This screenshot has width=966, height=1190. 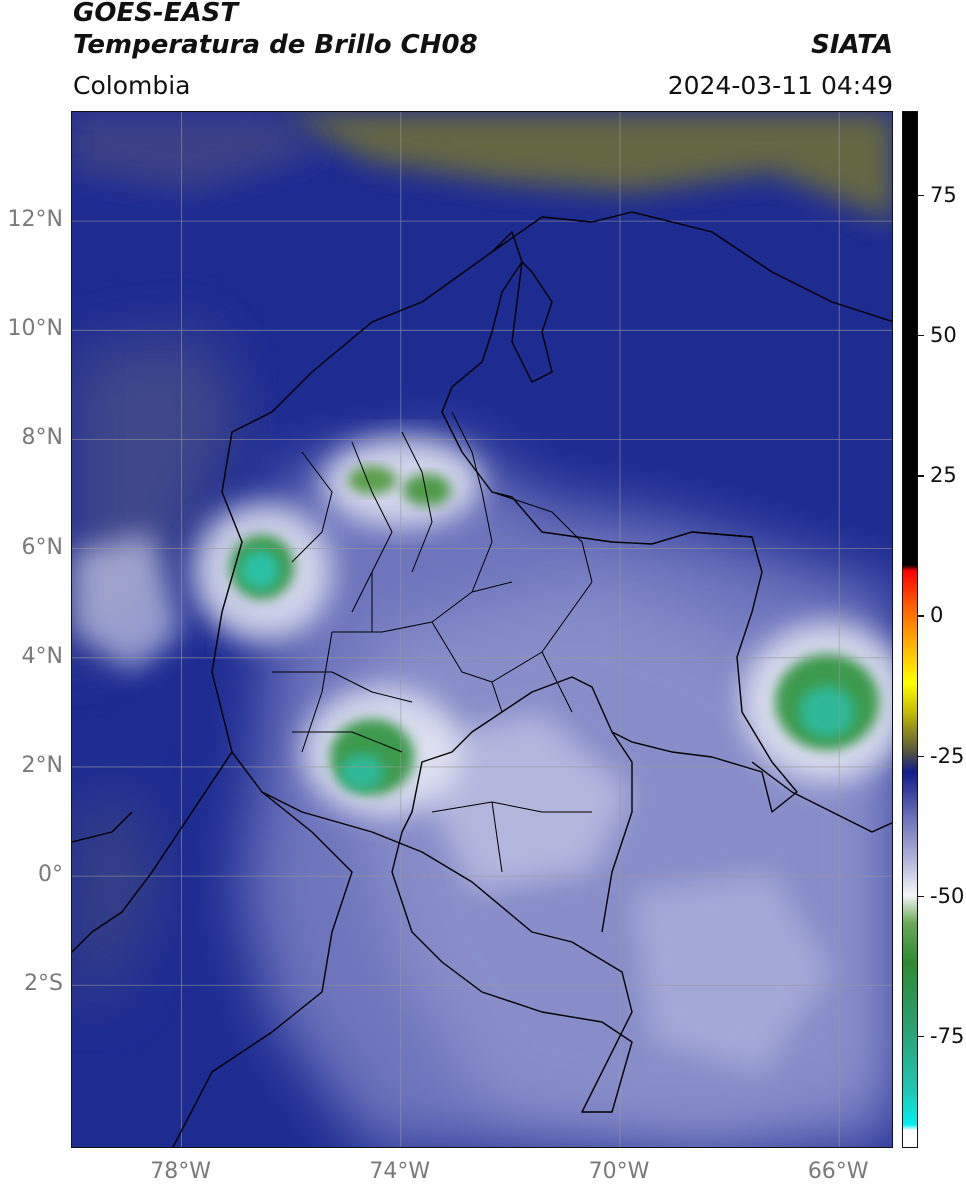 I want to click on latitude-label: 10°N, so click(x=35, y=329).